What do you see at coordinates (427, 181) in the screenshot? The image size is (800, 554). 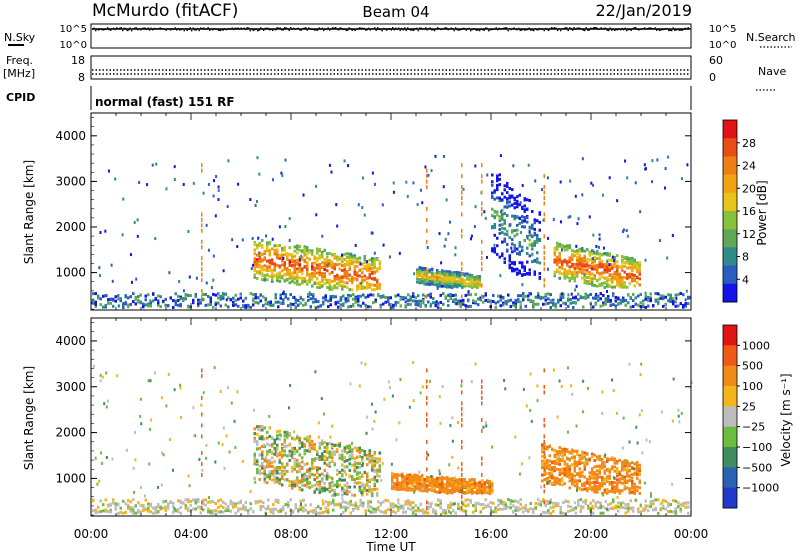 I see `streak-cell` at bounding box center [427, 181].